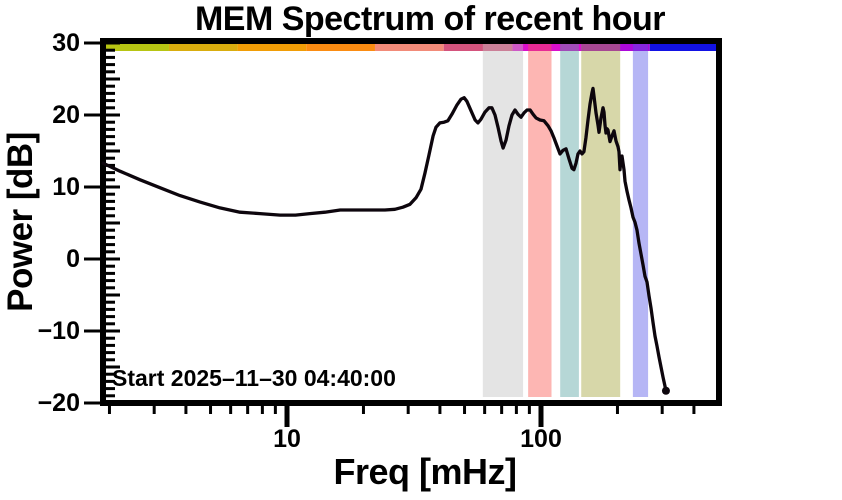  What do you see at coordinates (569, 220) in the screenshot?
I see `band-teal` at bounding box center [569, 220].